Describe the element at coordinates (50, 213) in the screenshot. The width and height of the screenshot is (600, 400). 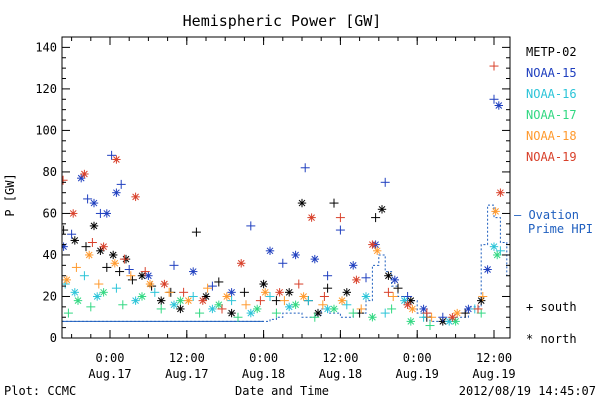
I see `y-tick-label: 60` at that location.